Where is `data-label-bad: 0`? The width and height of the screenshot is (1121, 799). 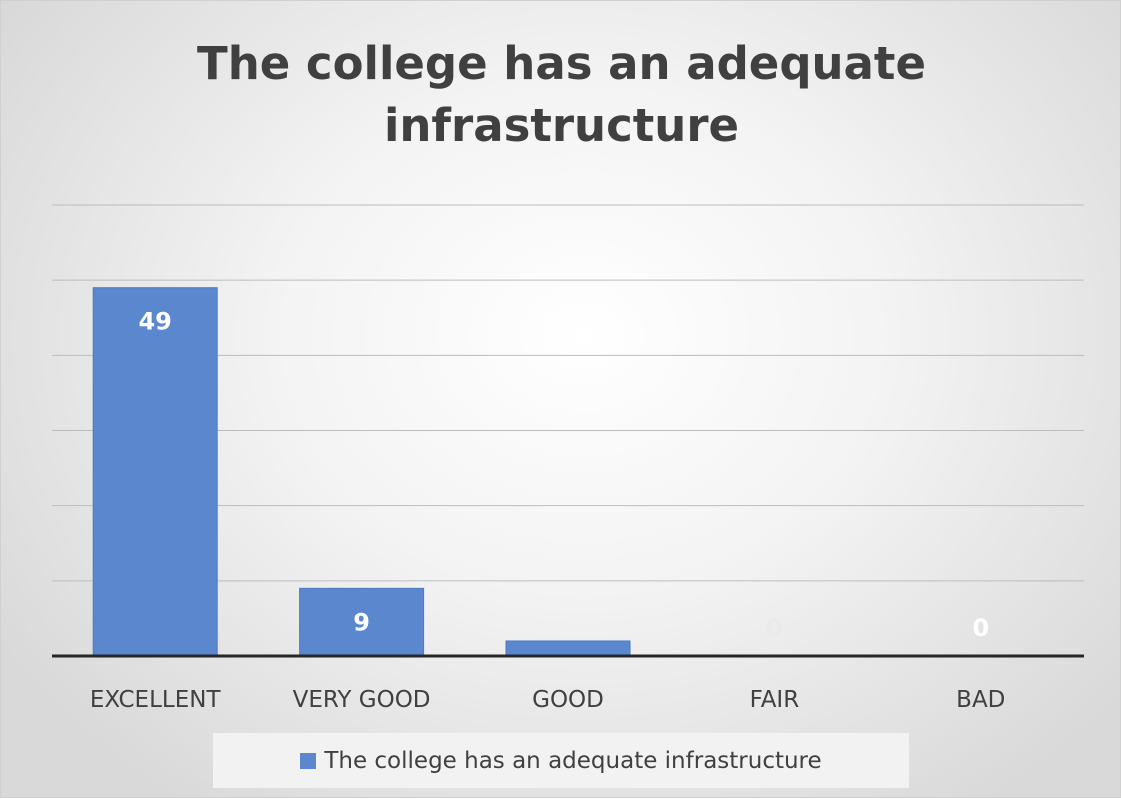
data-label-bad: 0 is located at coordinates (980, 628).